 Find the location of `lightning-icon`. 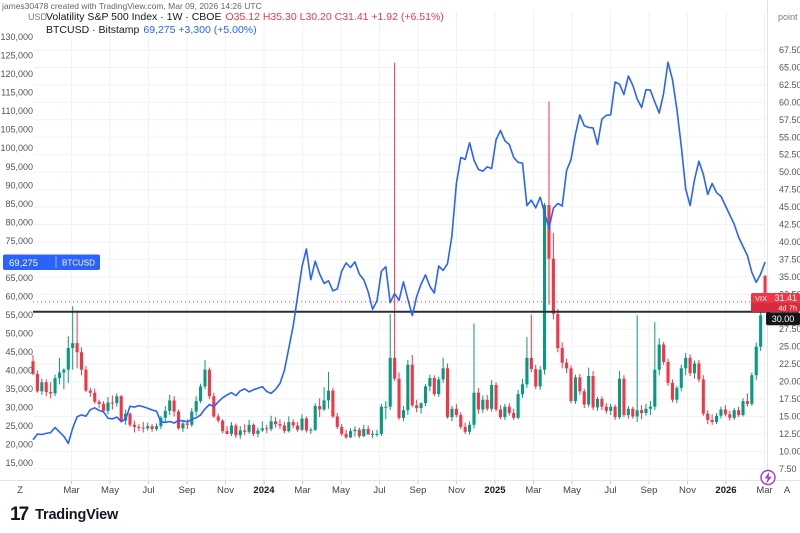

lightning-icon is located at coordinates (768, 477).